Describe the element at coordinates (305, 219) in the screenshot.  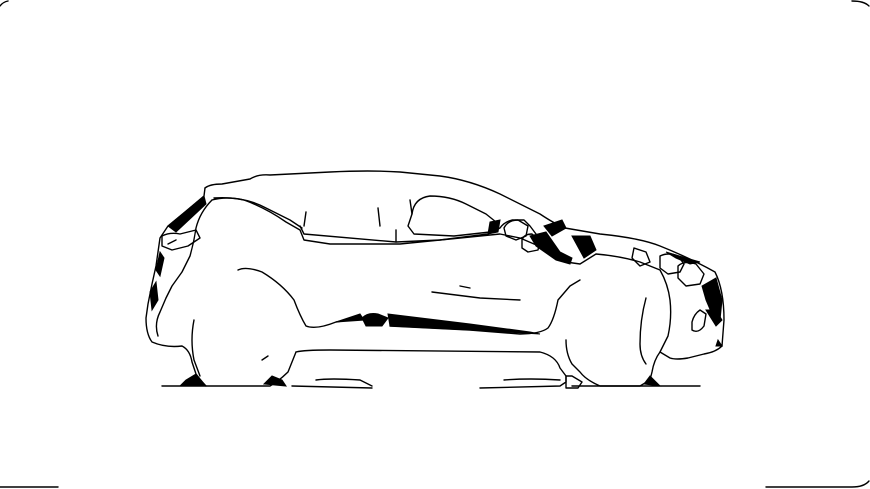
I see `b-pillar` at that location.